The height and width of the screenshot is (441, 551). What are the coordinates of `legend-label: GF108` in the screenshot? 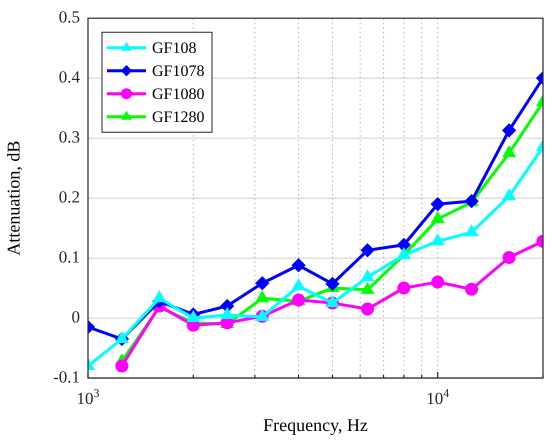 It's located at (174, 48).